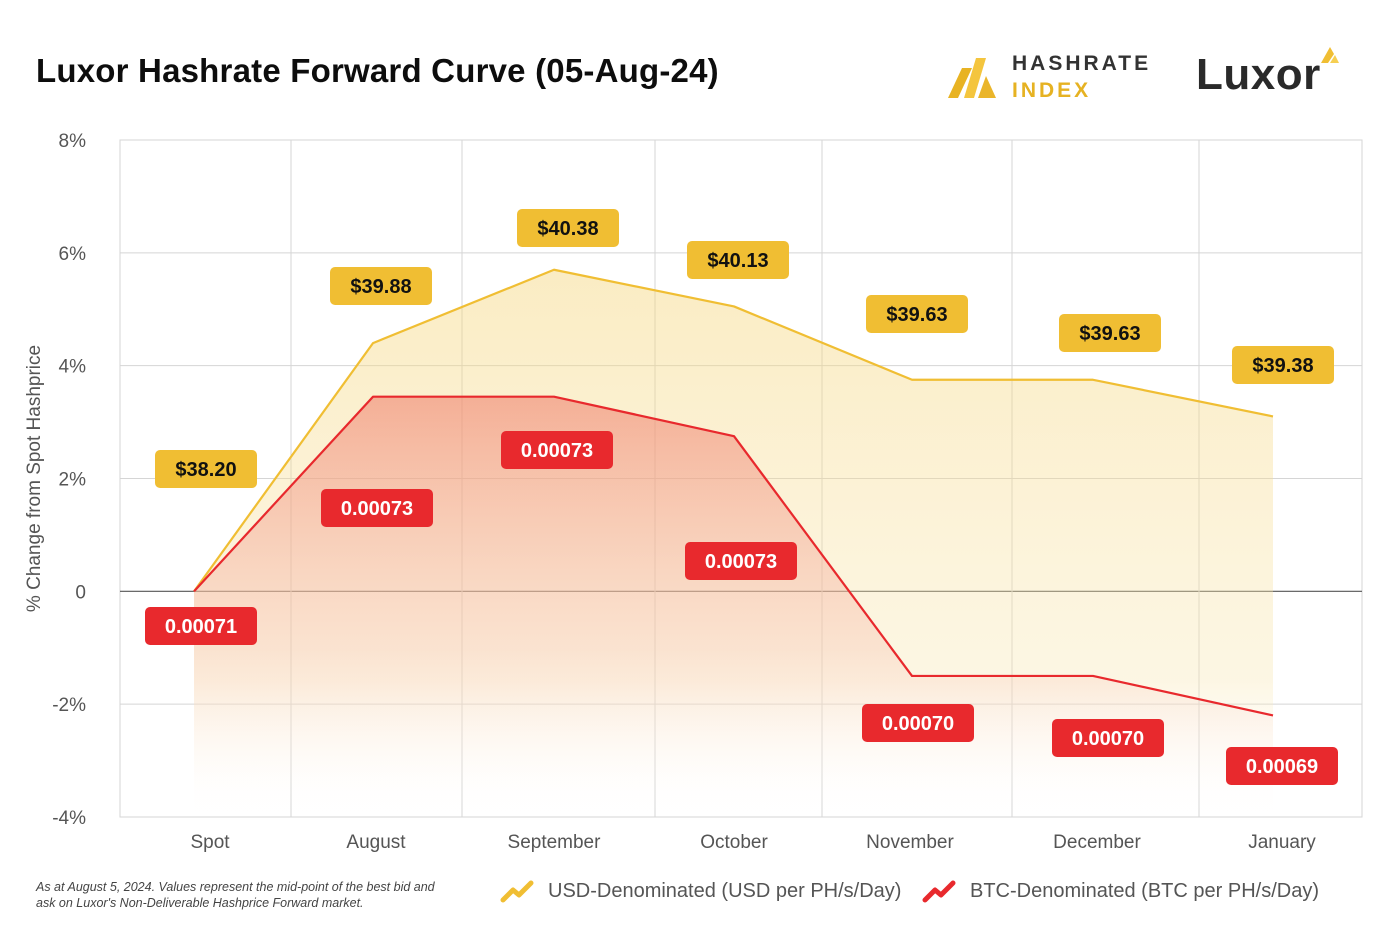 This screenshot has height=931, width=1384. I want to click on usd-data-label: $38.20, so click(206, 469).